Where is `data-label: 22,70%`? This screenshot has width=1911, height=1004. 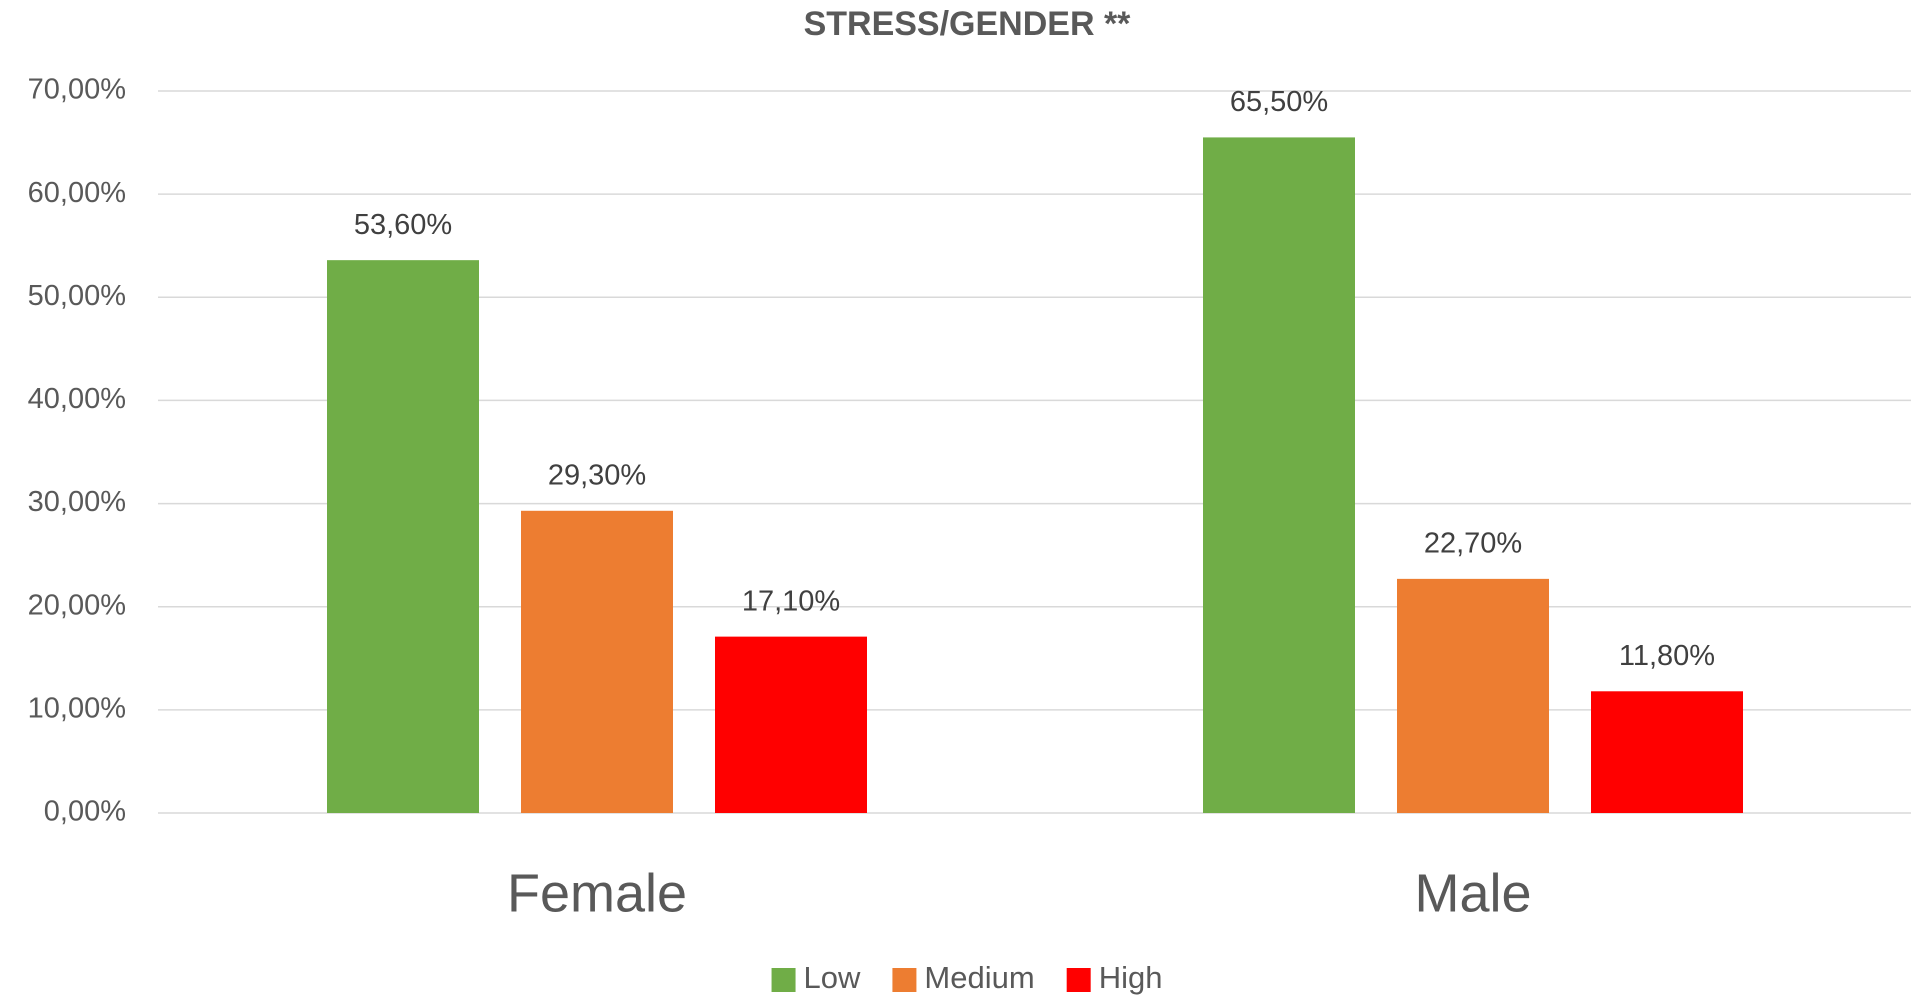 data-label: 22,70% is located at coordinates (1473, 544).